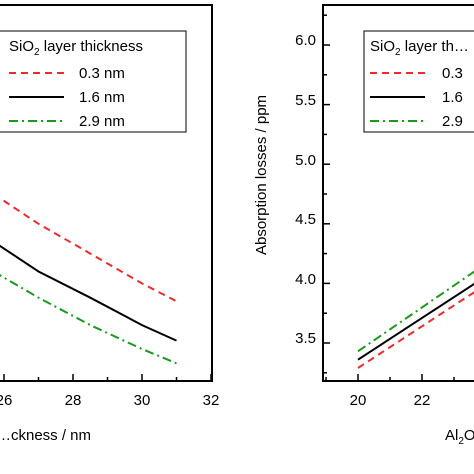 This screenshot has width=474, height=474. I want to click on left-x-ticks, so click(107, 377).